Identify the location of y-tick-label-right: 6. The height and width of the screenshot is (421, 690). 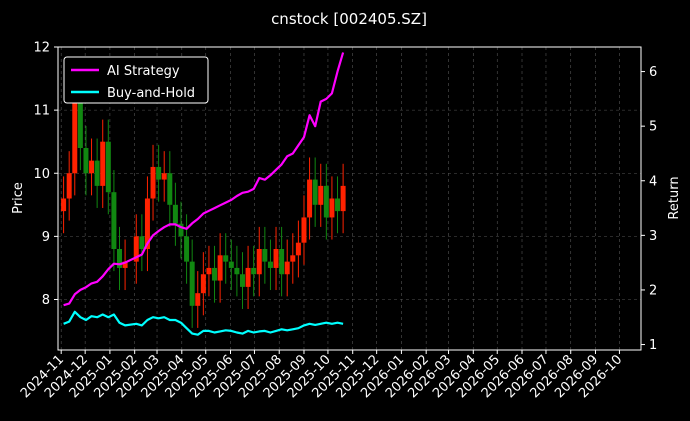
(653, 72).